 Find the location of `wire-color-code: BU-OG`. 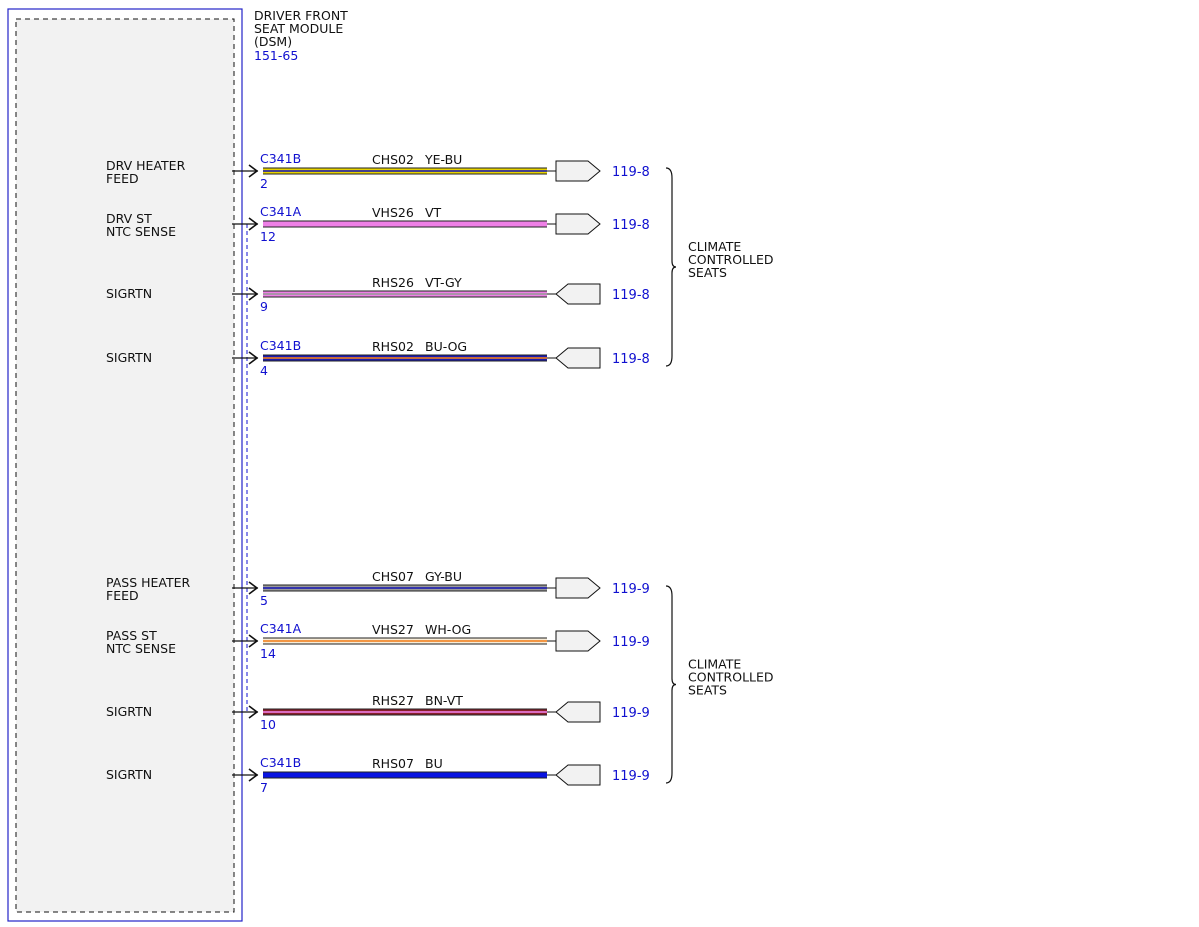

wire-color-code: BU-OG is located at coordinates (446, 346).